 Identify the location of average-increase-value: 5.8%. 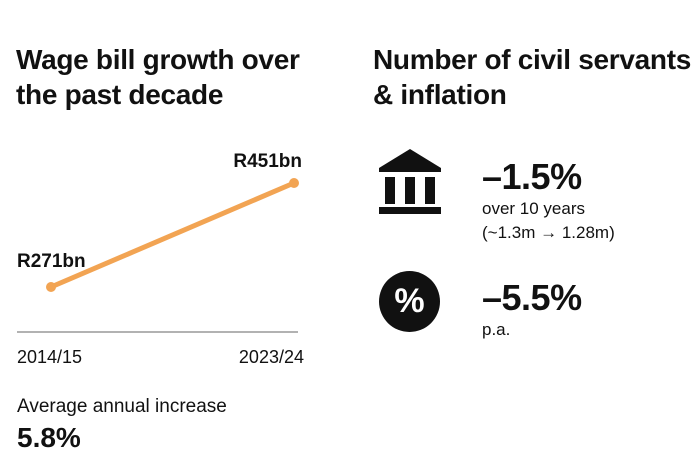
(49, 437).